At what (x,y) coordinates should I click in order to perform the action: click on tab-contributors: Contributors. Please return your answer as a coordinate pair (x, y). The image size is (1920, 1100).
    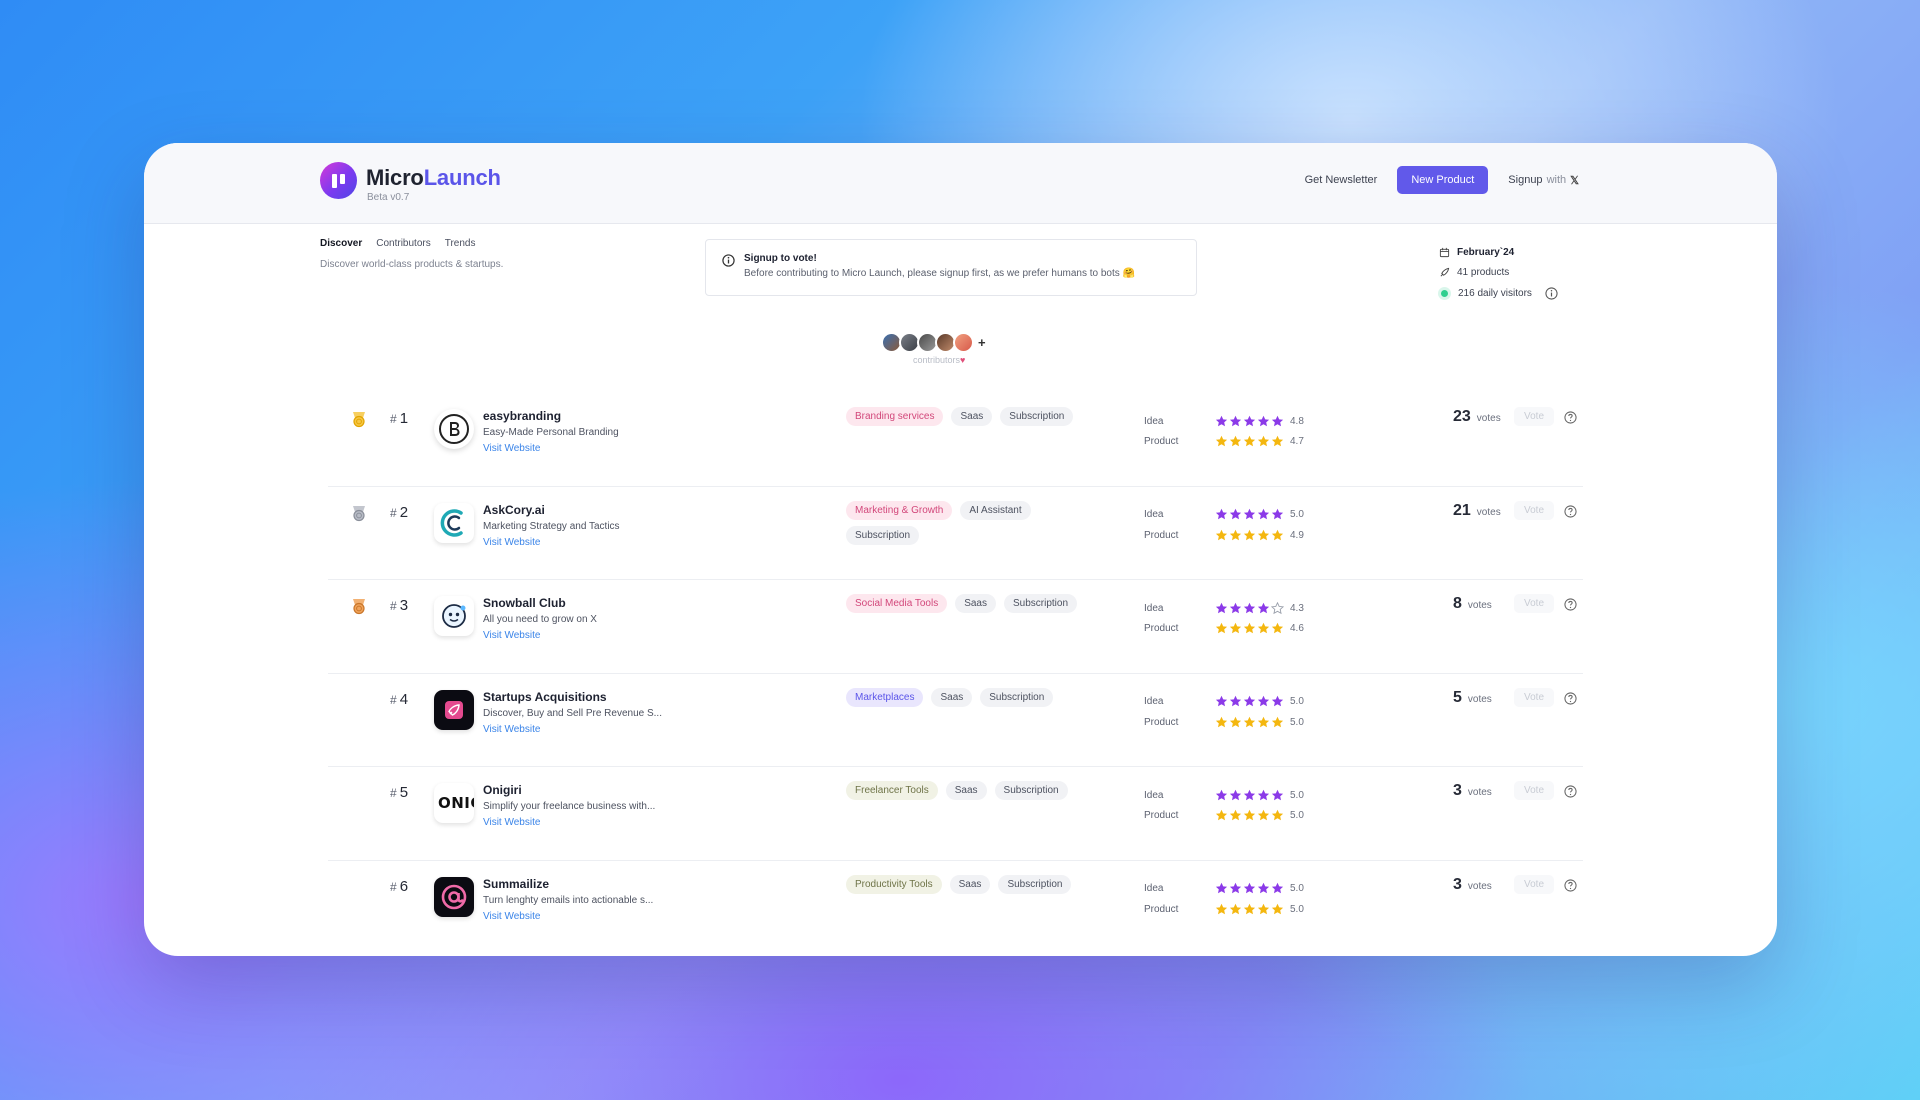
    Looking at the image, I should click on (403, 243).